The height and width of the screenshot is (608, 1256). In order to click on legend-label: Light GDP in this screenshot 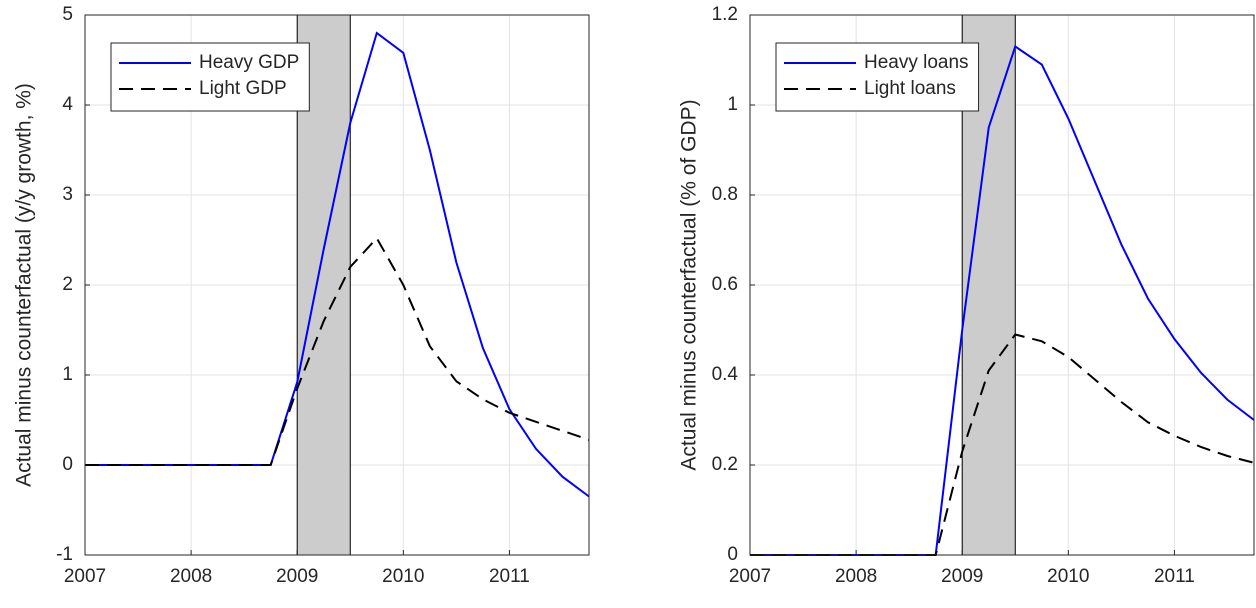, I will do `click(243, 88)`.